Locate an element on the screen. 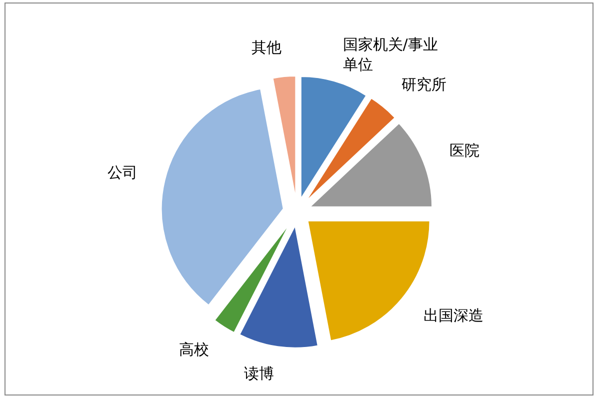 The height and width of the screenshot is (400, 600). slice-label: 公司 is located at coordinates (123, 173).